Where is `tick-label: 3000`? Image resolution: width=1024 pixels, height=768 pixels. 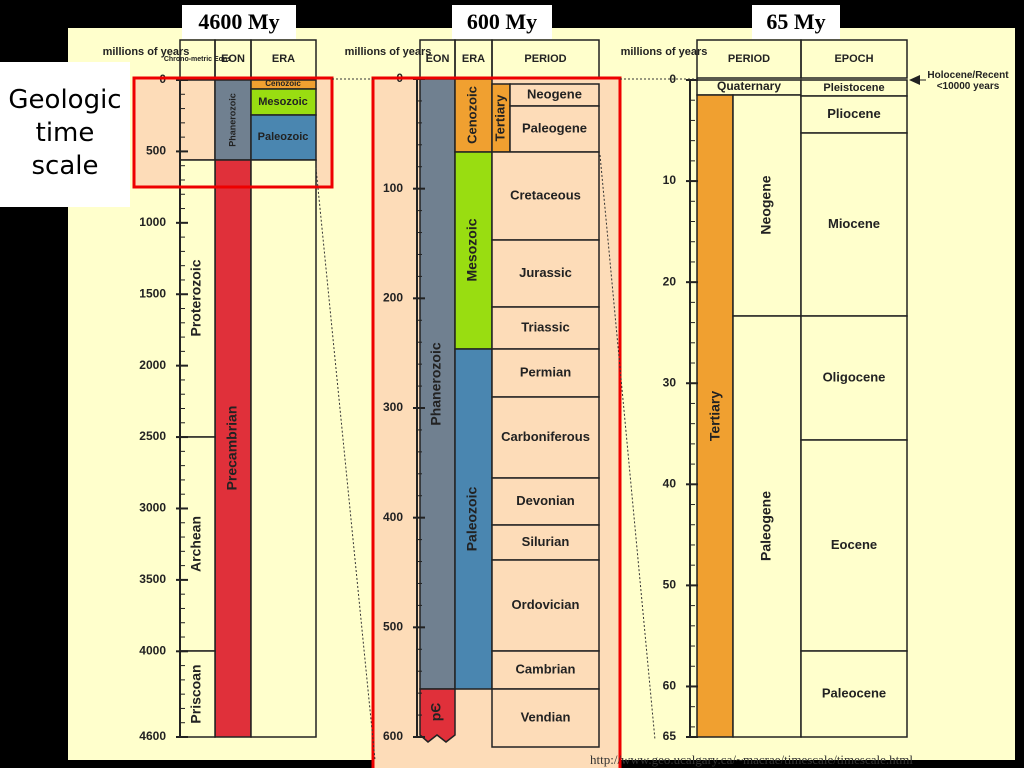
tick-label: 3000 is located at coordinates (152, 508).